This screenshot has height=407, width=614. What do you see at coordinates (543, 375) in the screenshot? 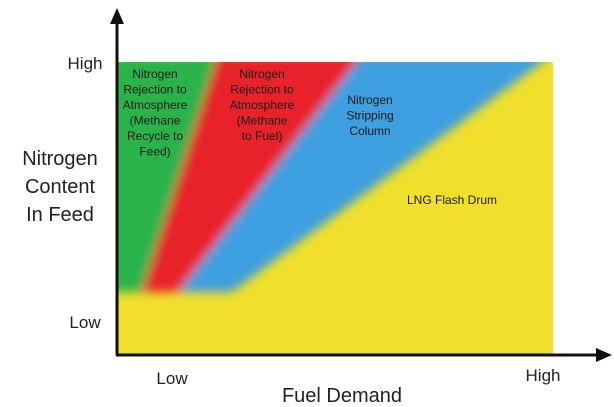
I see `x-high-label: High` at bounding box center [543, 375].